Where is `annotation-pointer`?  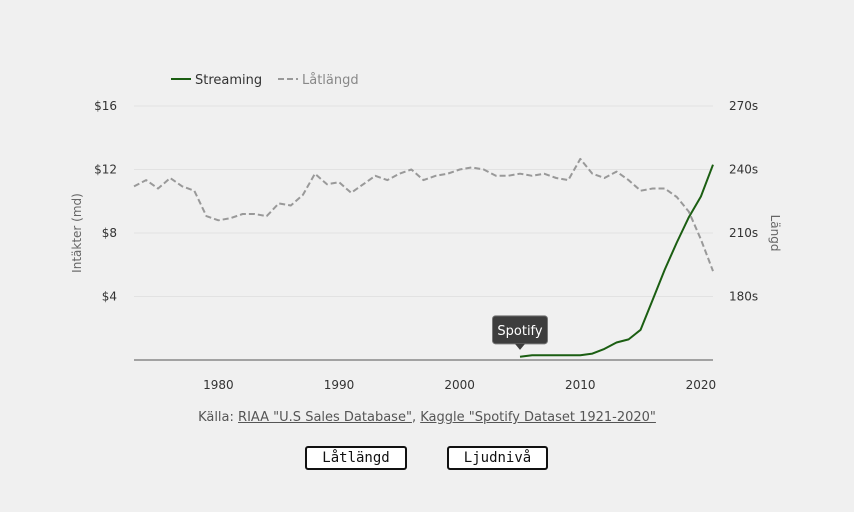 annotation-pointer is located at coordinates (520, 346).